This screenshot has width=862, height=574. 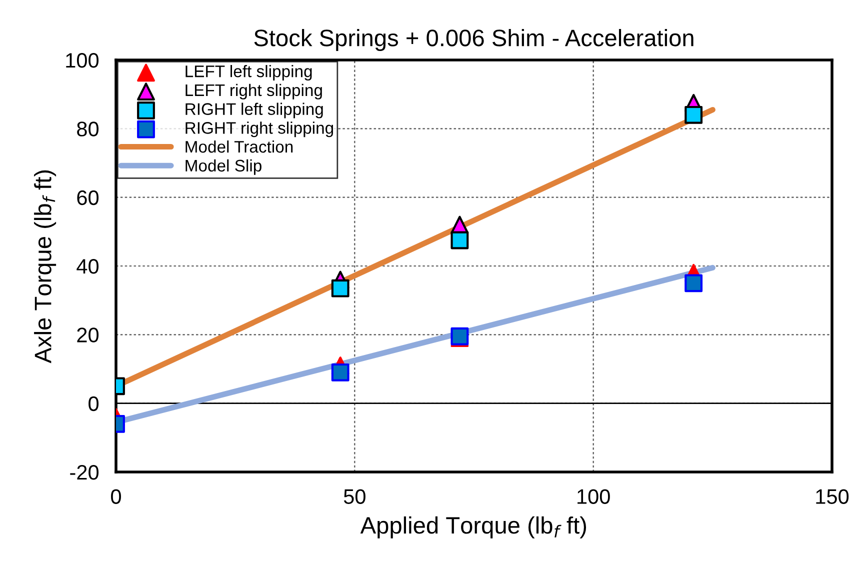 What do you see at coordinates (239, 146) in the screenshot?
I see `legend-label: Model Traction` at bounding box center [239, 146].